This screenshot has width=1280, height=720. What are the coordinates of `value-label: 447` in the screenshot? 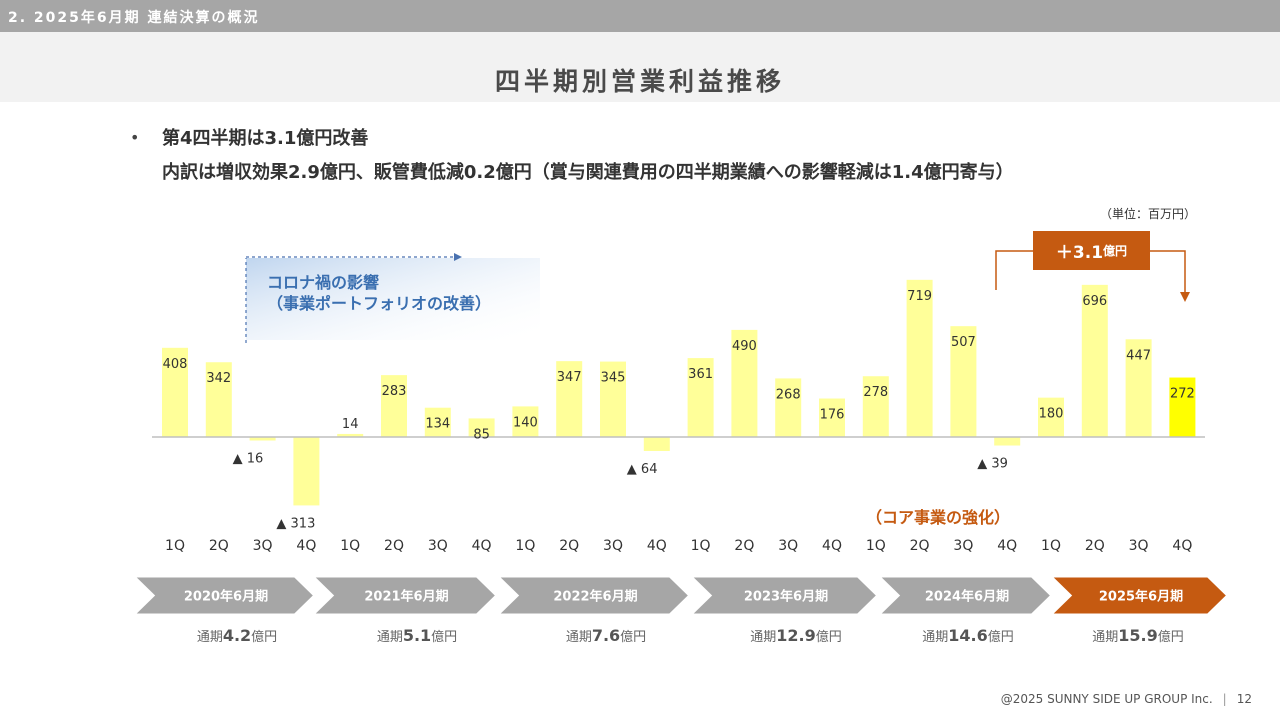 It's located at (1138, 355).